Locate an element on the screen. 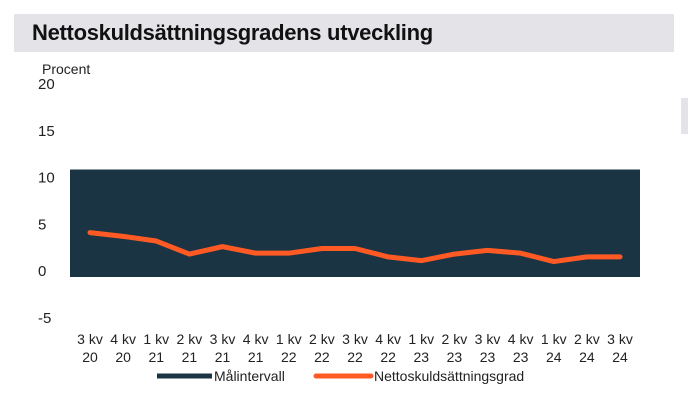 The width and height of the screenshot is (688, 404). legend-target-label: Målintervall is located at coordinates (249, 376).